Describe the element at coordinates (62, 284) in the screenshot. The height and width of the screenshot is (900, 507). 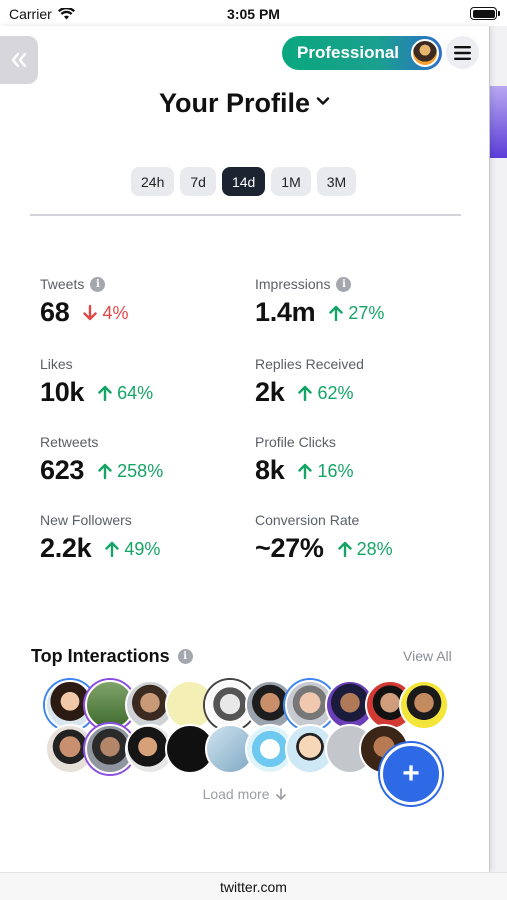
I see `stat-label-text: Tweets` at that location.